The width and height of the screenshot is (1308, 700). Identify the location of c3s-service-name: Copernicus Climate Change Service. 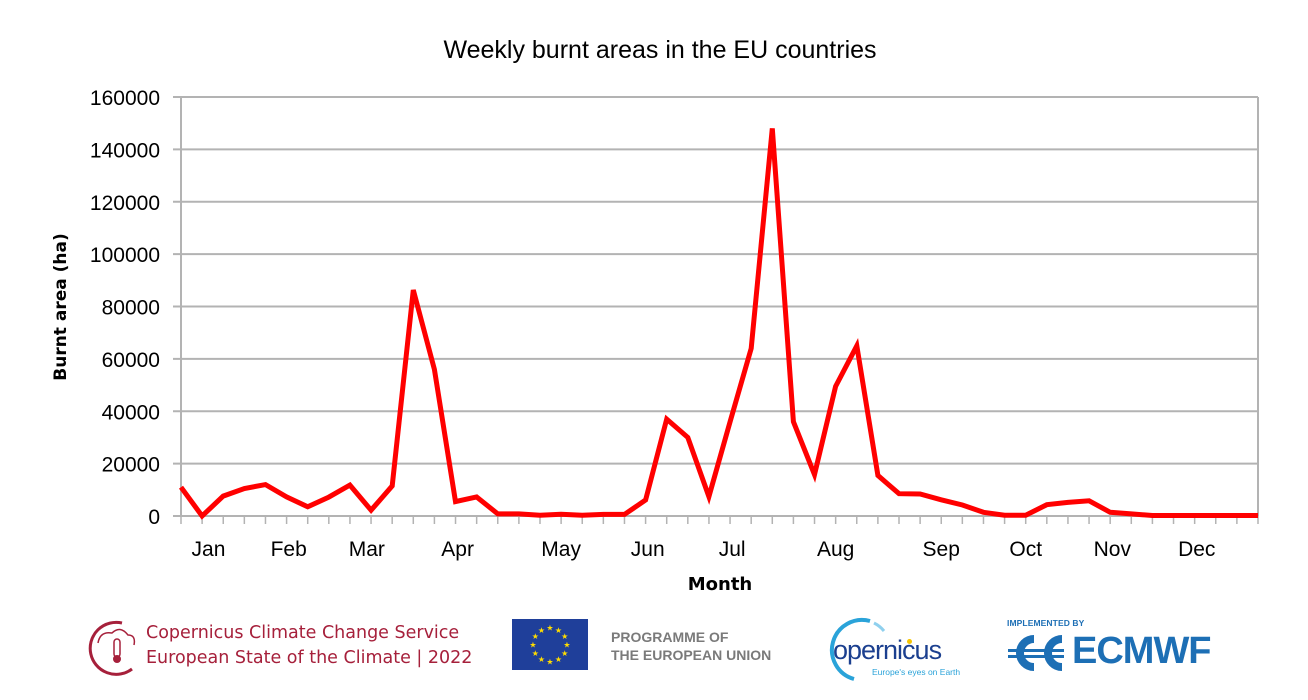
(303, 633).